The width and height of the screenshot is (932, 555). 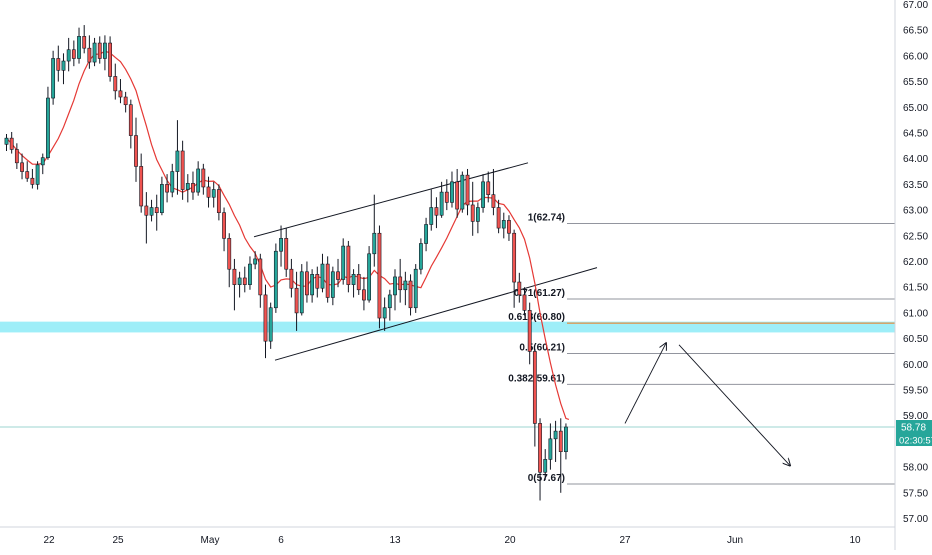 What do you see at coordinates (447, 327) in the screenshot?
I see `support-zone` at bounding box center [447, 327].